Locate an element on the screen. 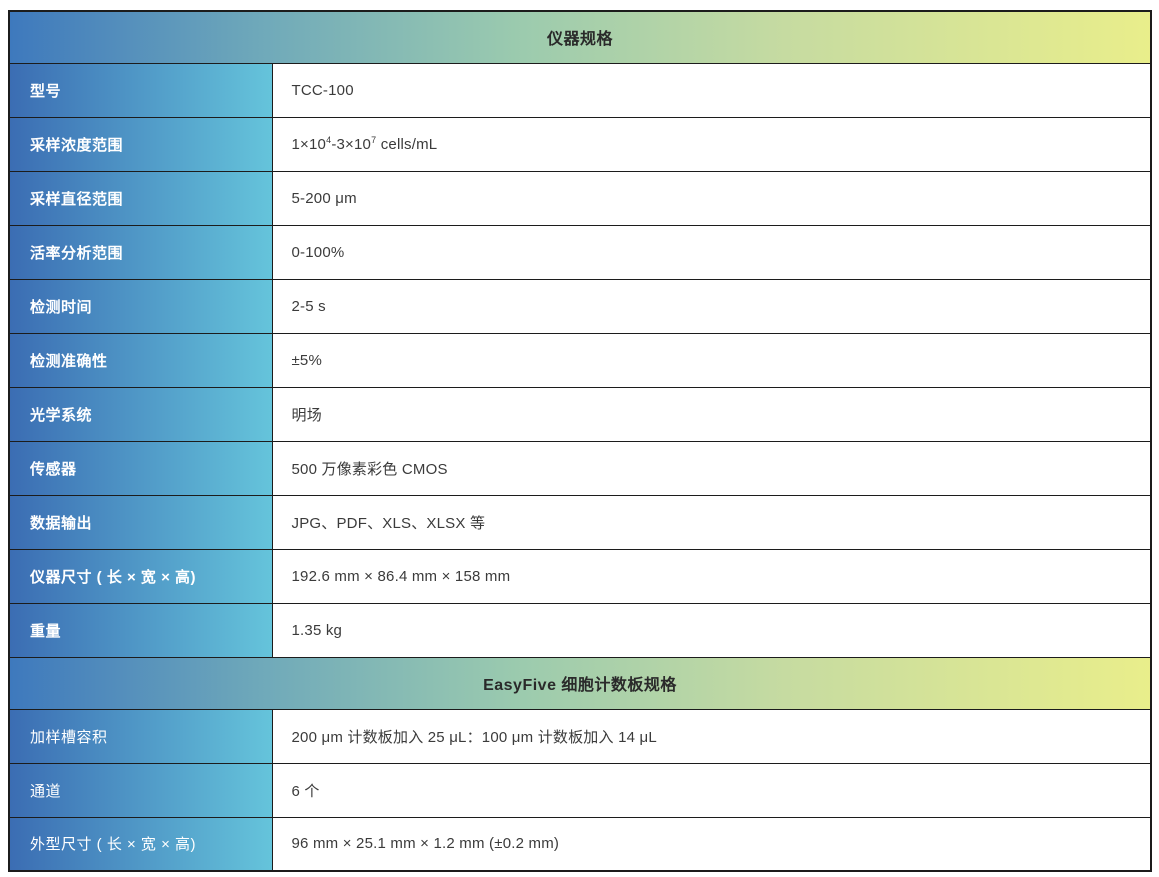  spec-value: 192.6 mm × 86.4 mm × 158 mm is located at coordinates (711, 576).